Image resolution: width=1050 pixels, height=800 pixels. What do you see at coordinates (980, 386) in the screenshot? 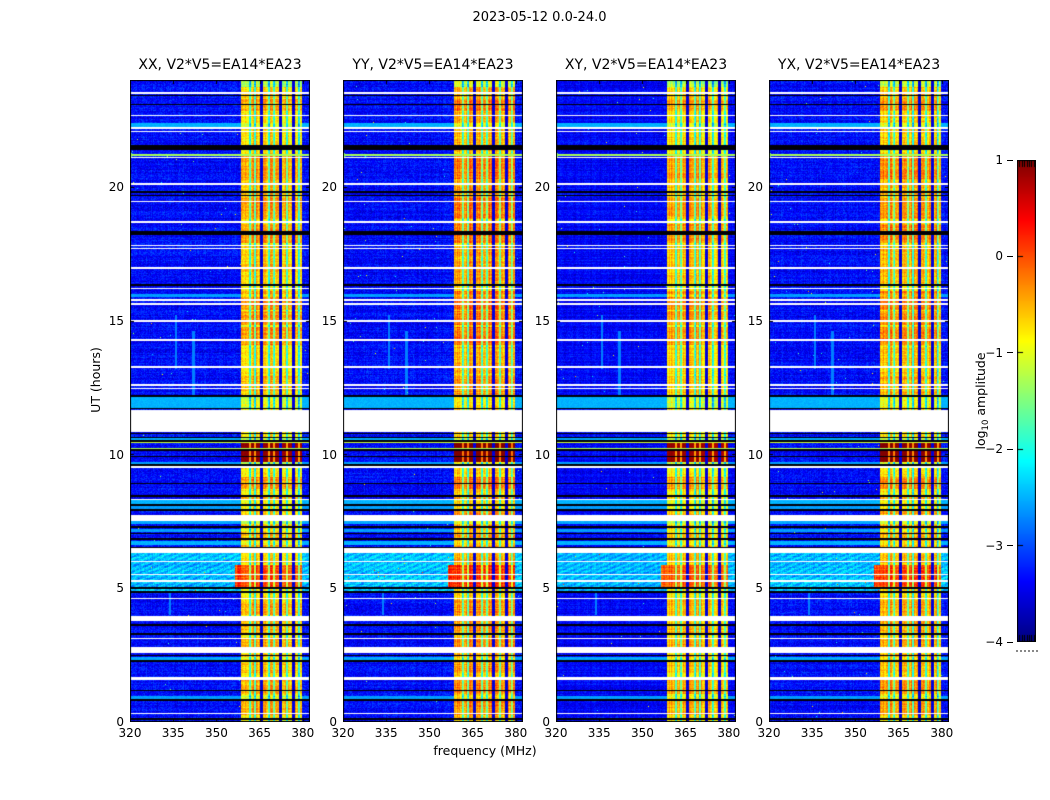
I see `colorbar-label-suffix: amplitude` at bounding box center [980, 386].